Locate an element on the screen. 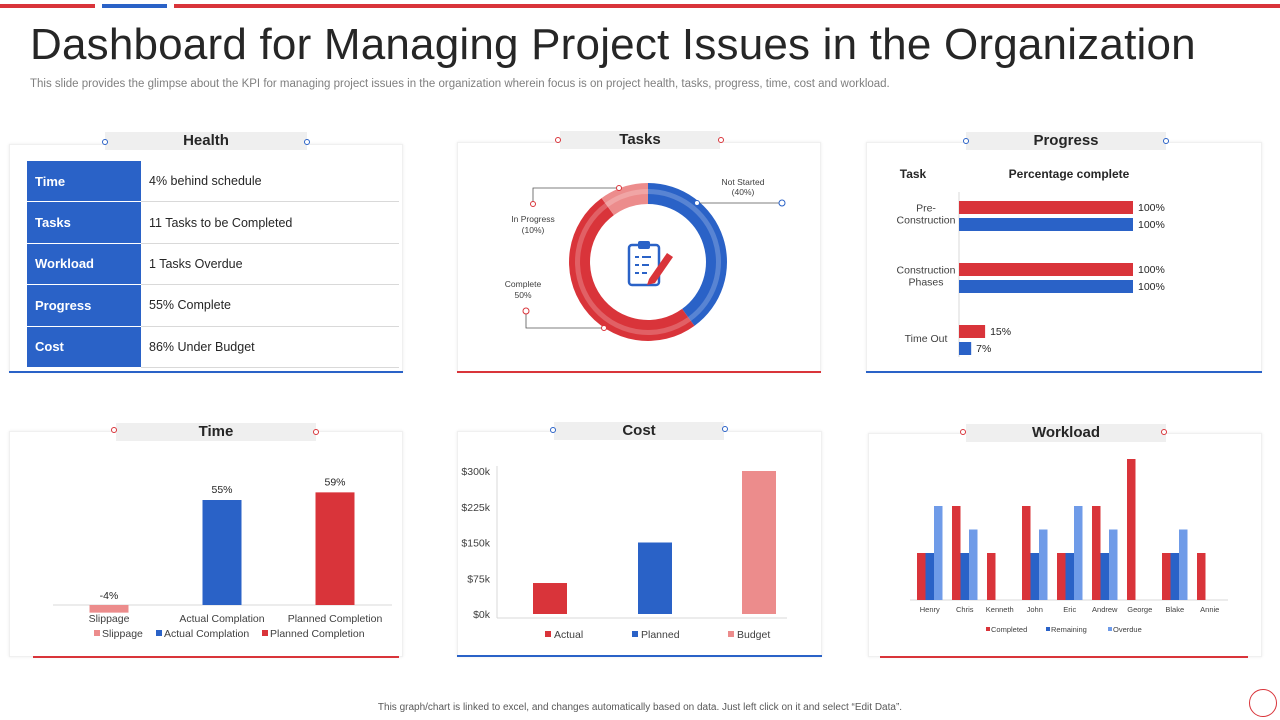  progress-underline is located at coordinates (1064, 372).